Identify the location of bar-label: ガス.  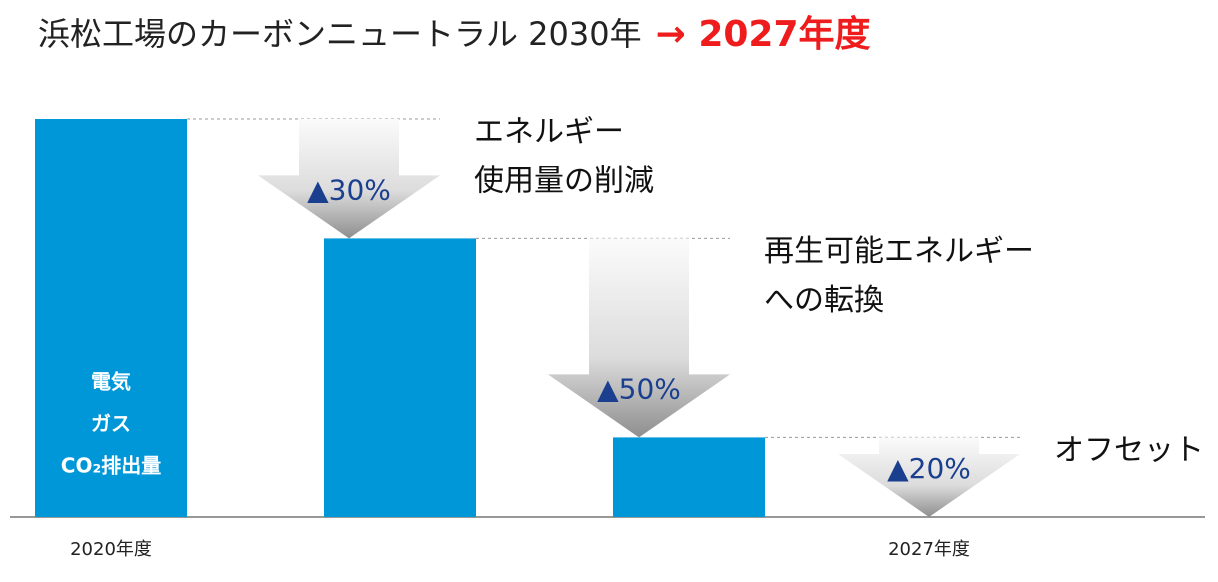
(111, 424).